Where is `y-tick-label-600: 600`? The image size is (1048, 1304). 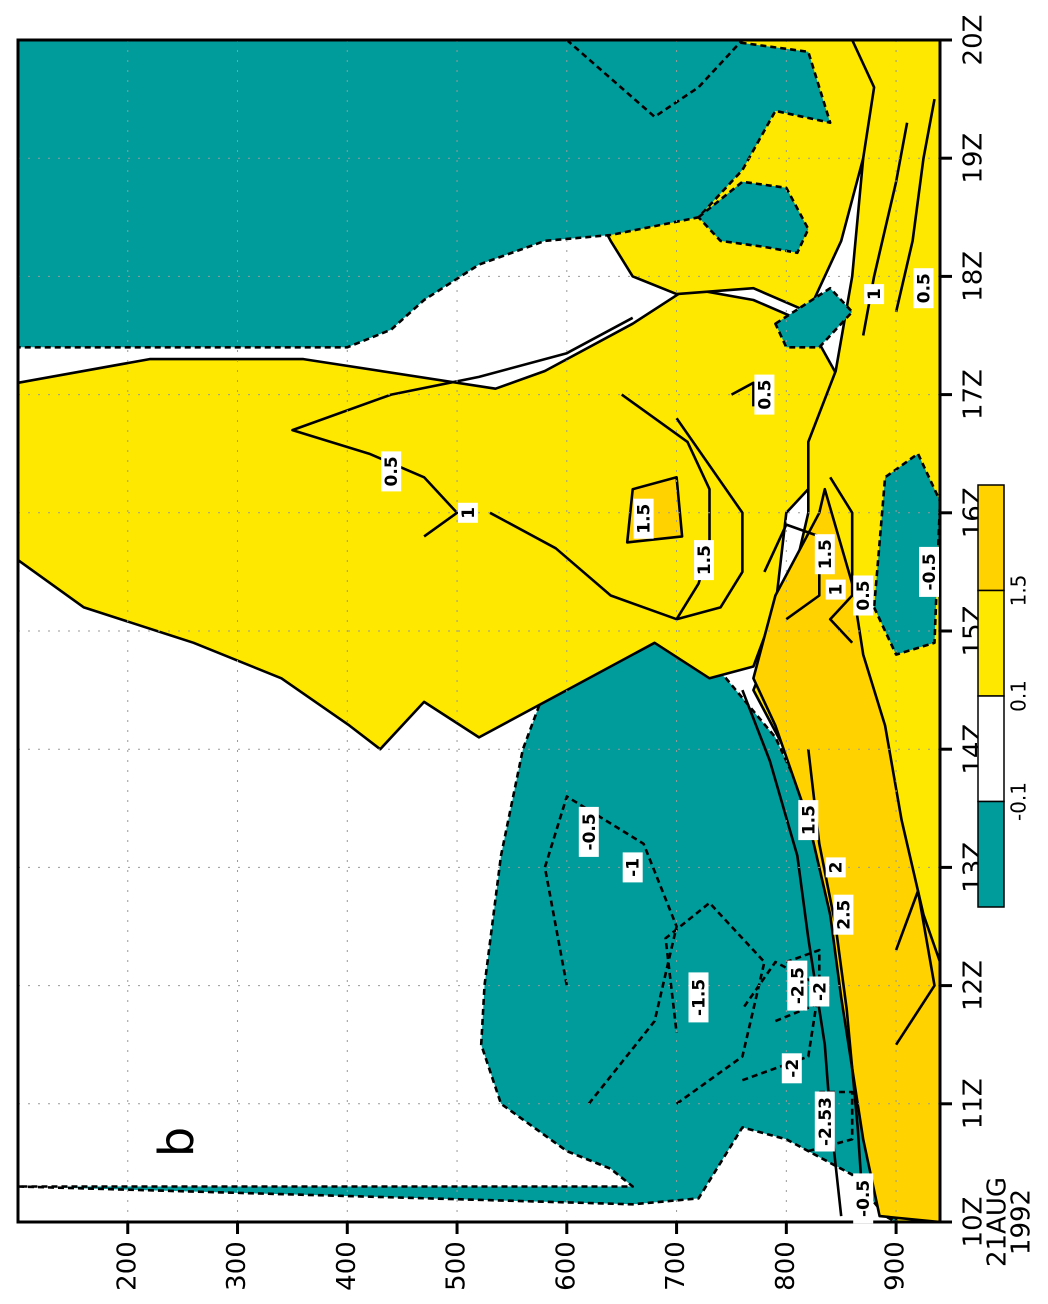 y-tick-label-600: 600 is located at coordinates (566, 1266).